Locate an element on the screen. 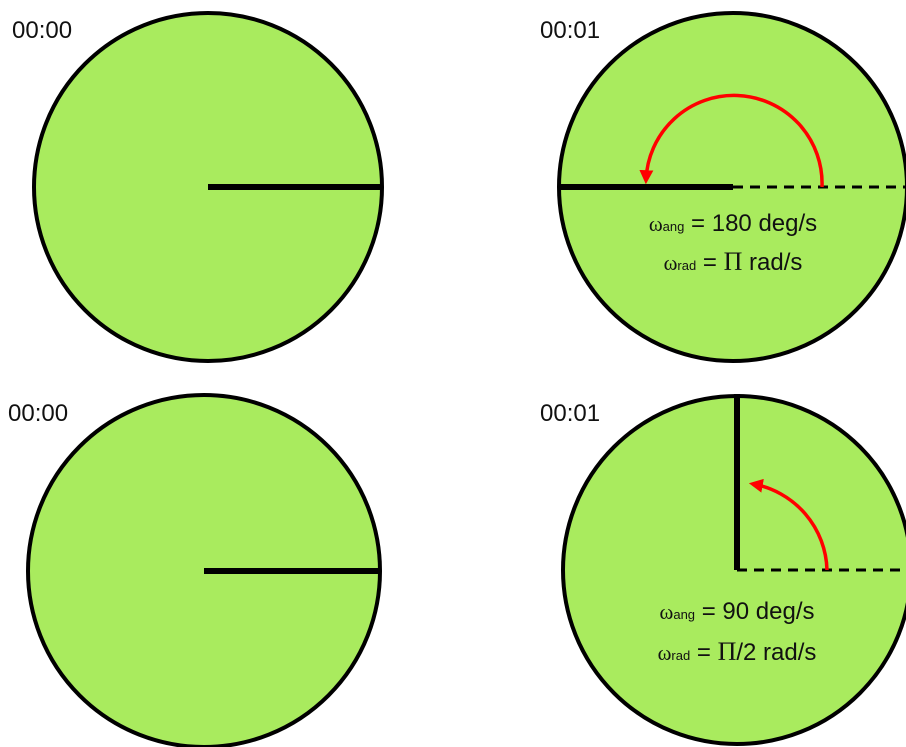 The height and width of the screenshot is (747, 906). angular-velocity-degrees: ωang = 180 deg/s is located at coordinates (733, 223).